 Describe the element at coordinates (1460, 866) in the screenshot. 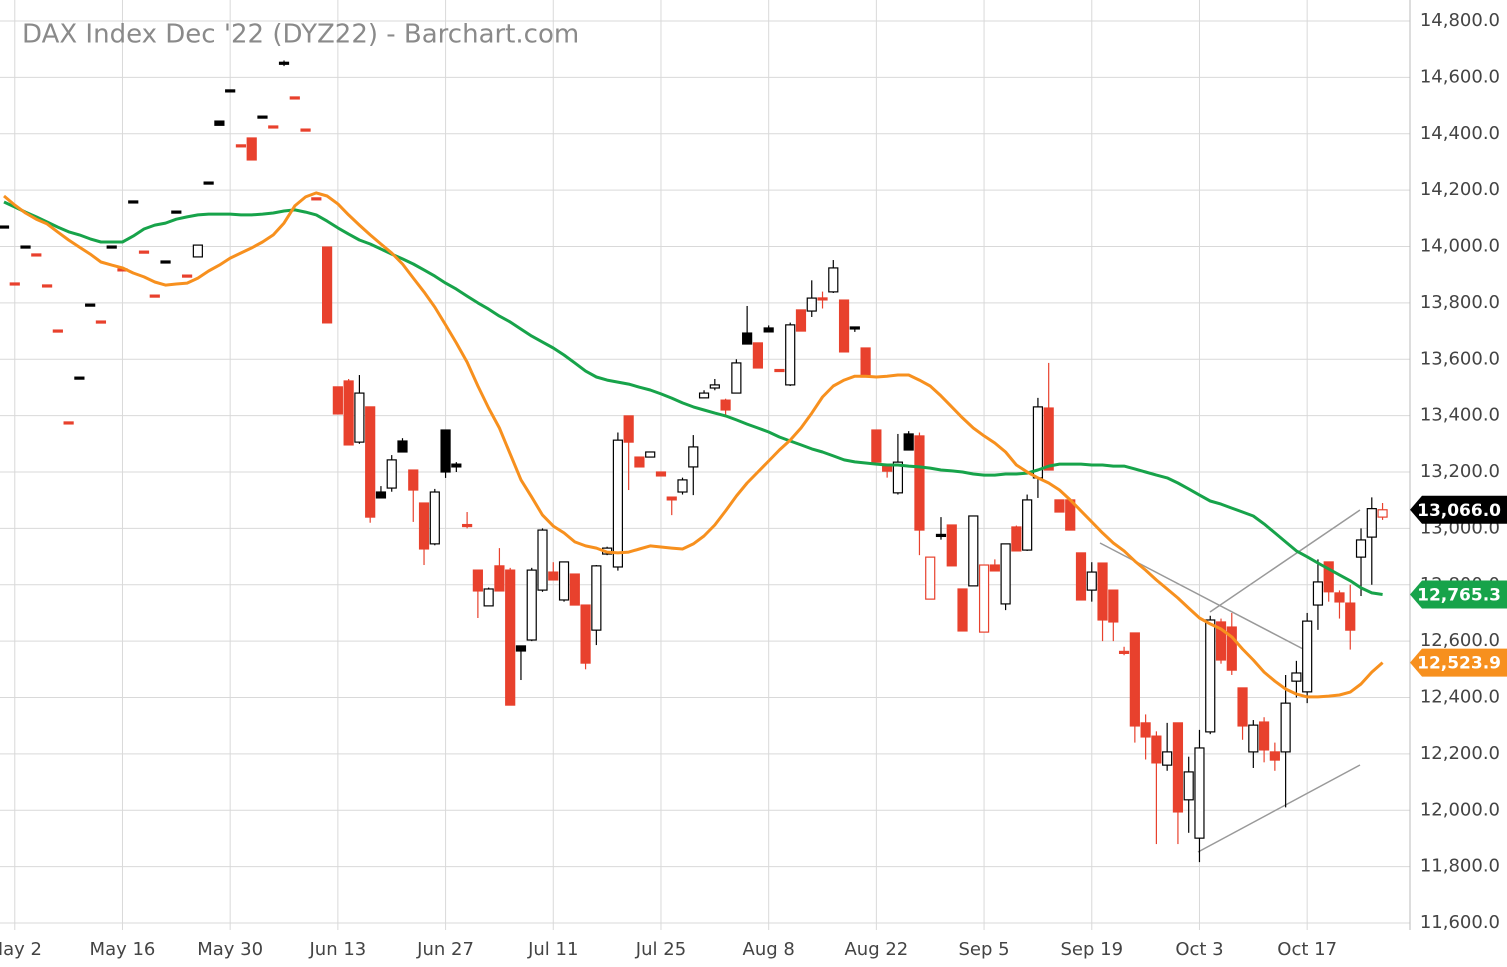

I see `y-tick-label: 11,800.0` at that location.